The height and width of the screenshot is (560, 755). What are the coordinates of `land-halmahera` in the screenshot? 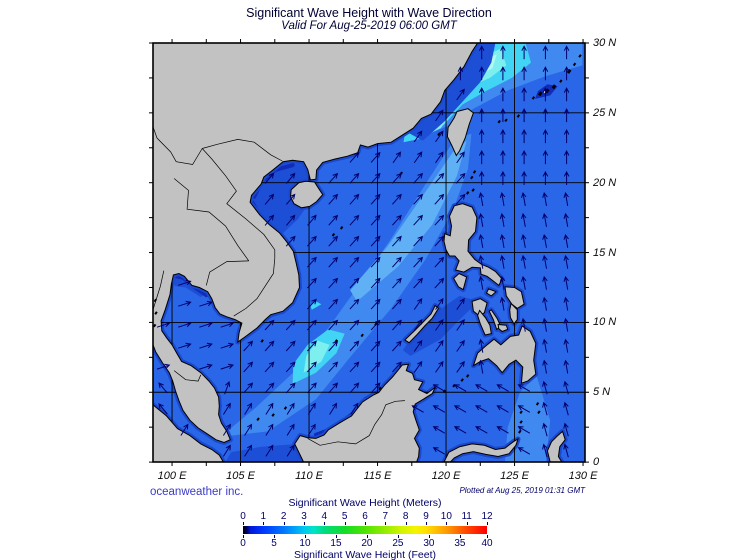 It's located at (556, 446).